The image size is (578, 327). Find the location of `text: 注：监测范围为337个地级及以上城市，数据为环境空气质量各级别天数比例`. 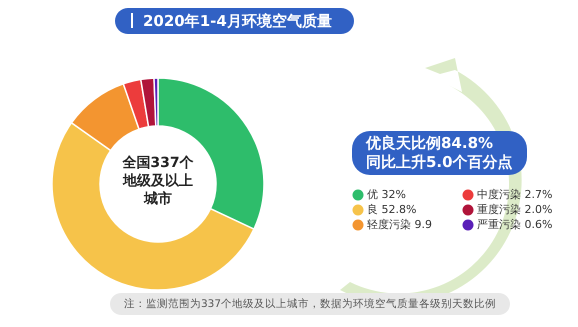

text: 注：监测范围为337个地级及以上城市，数据为环境空气质量各级别天数比例 is located at coordinates (310, 304).